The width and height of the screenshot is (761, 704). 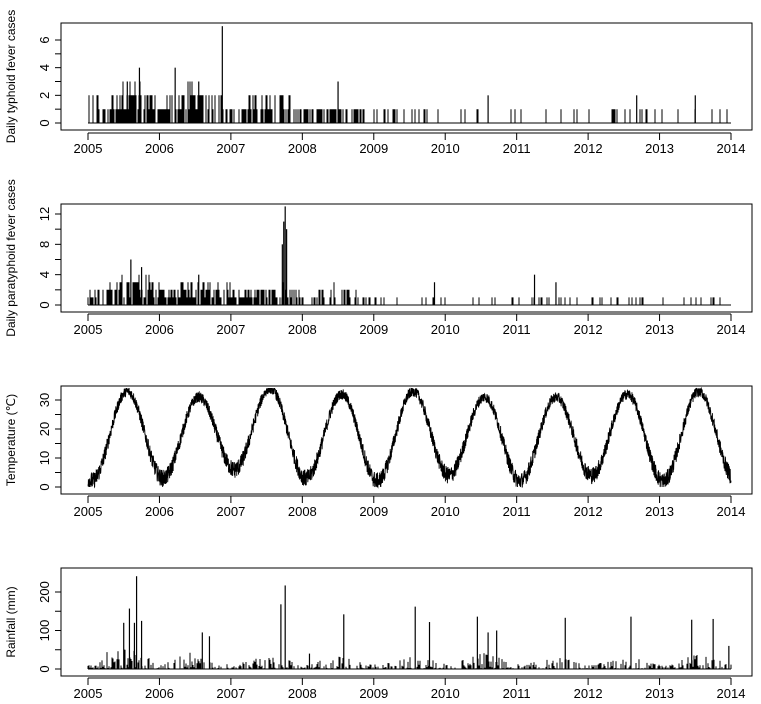 What do you see at coordinates (44, 39) in the screenshot?
I see `y-tick-label: 6` at bounding box center [44, 39].